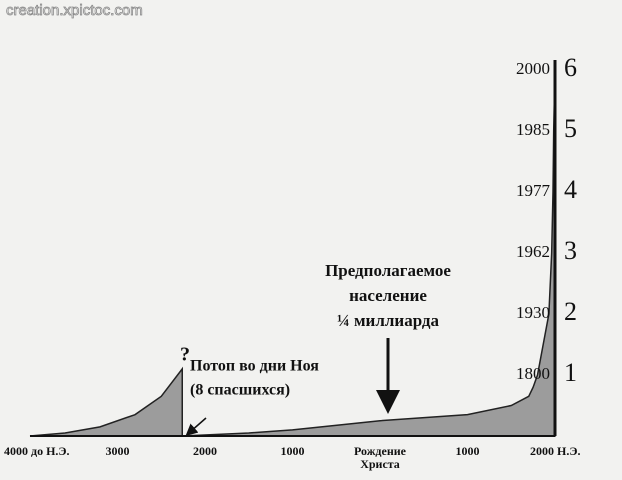  Describe the element at coordinates (74, 10) in the screenshot. I see `watermark: creation.xpictoc.com` at that location.